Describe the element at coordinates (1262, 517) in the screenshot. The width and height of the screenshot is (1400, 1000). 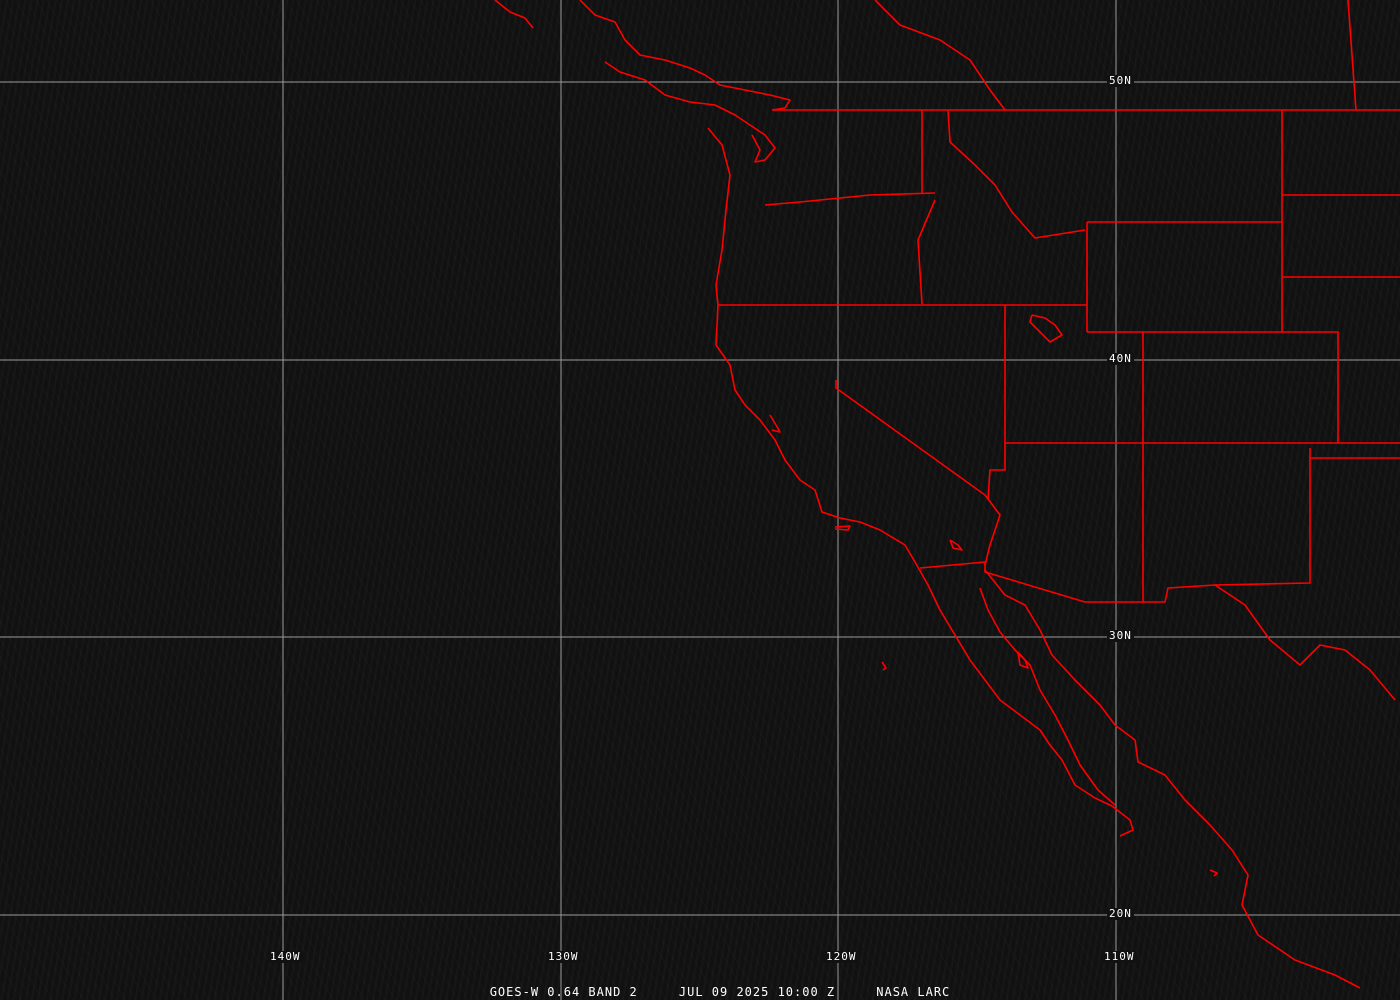
I see `nm-east-border` at that location.